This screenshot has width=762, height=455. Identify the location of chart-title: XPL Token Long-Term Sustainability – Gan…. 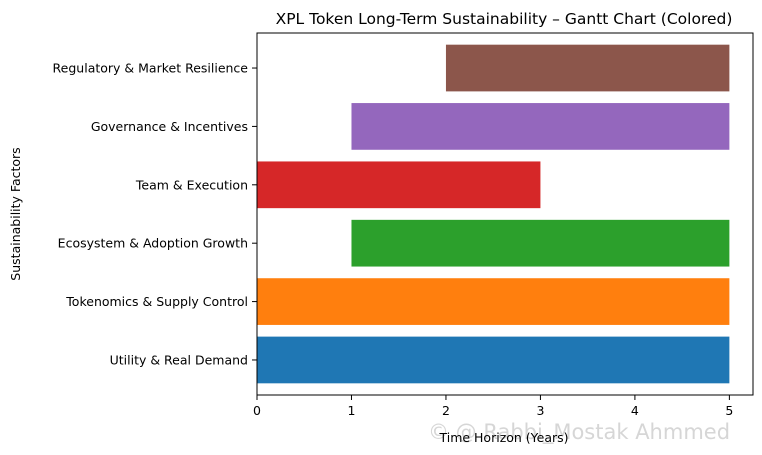
(504, 19).